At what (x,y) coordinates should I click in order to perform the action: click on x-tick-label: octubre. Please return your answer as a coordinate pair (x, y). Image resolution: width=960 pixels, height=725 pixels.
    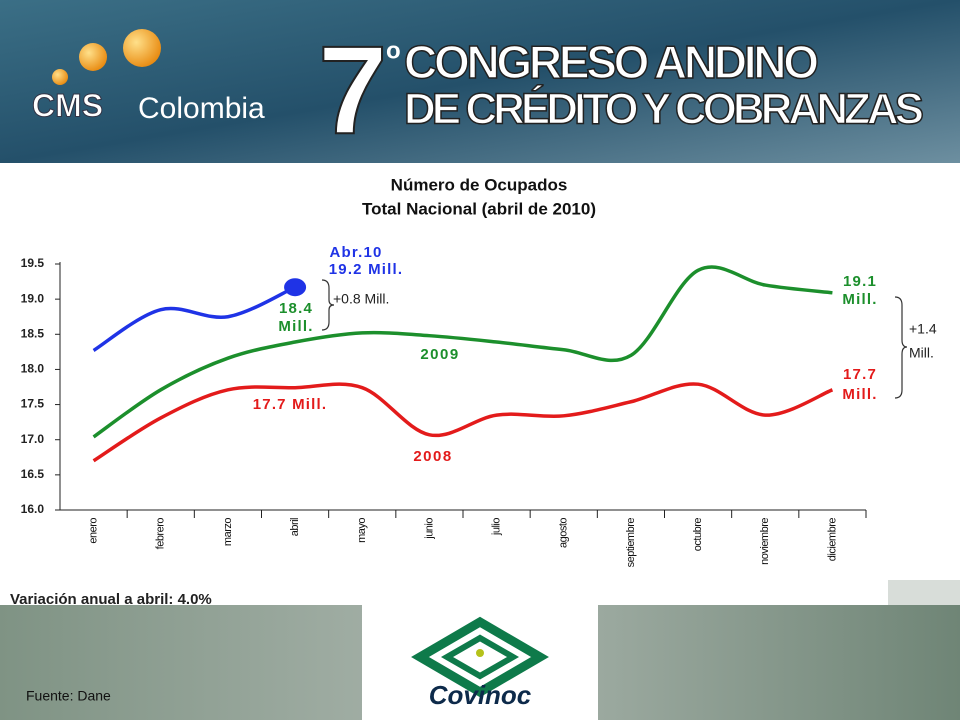
    Looking at the image, I should click on (698, 535).